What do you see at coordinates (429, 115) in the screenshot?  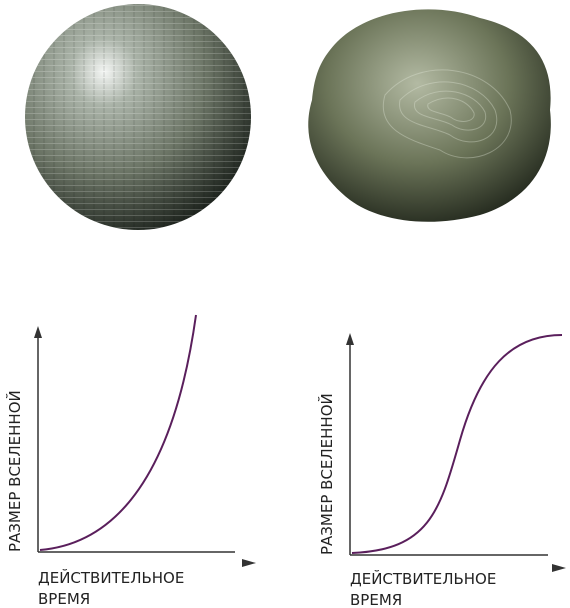 I see `lumpy-universe` at bounding box center [429, 115].